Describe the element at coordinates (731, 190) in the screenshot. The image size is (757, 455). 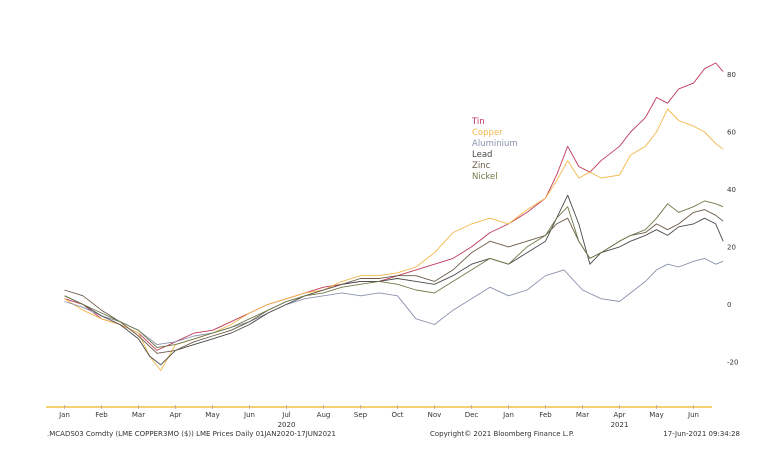
I see `y-tick-label: 40` at that location.